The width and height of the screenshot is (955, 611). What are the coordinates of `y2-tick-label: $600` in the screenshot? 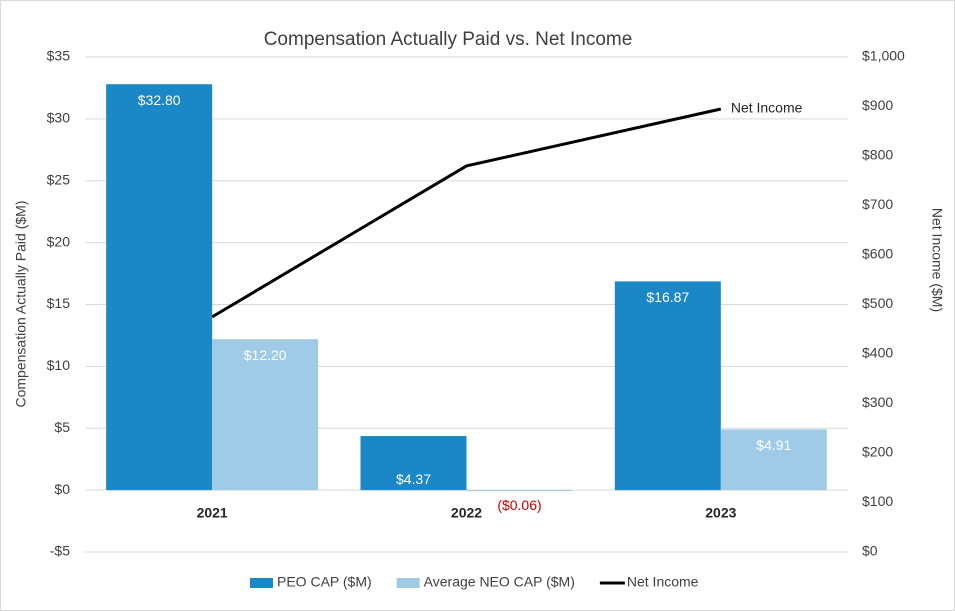 It's located at (877, 254).